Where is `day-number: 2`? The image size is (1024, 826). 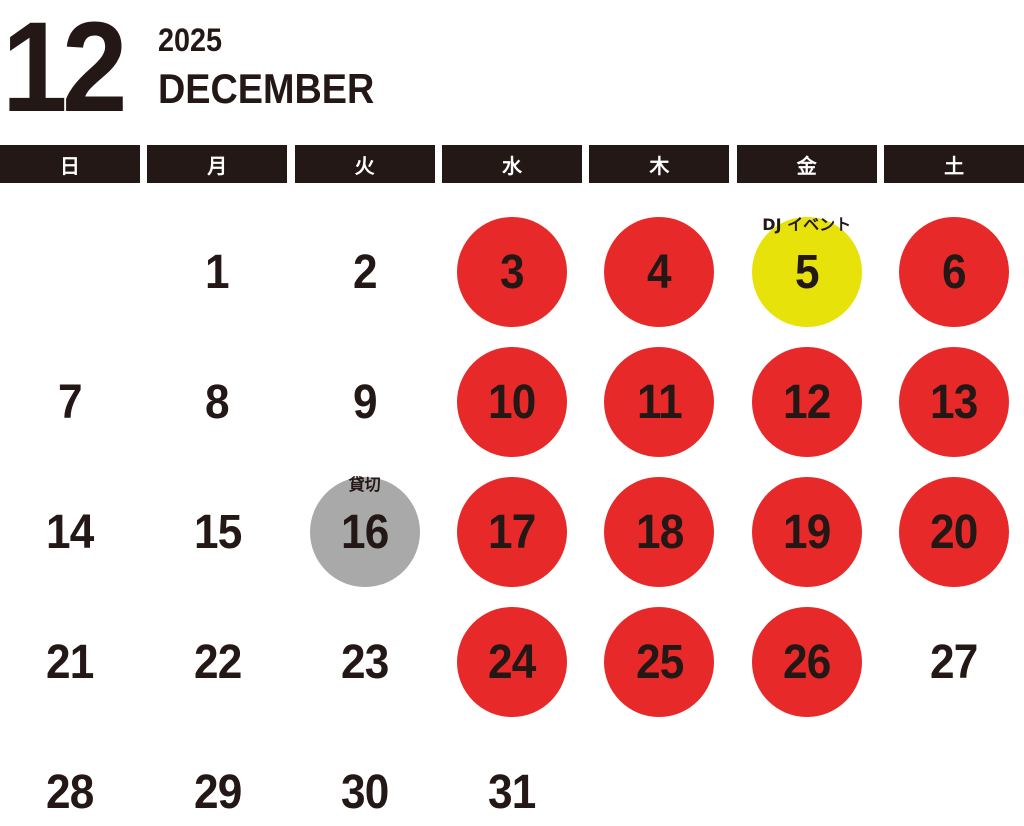
day-number: 2 is located at coordinates (365, 272).